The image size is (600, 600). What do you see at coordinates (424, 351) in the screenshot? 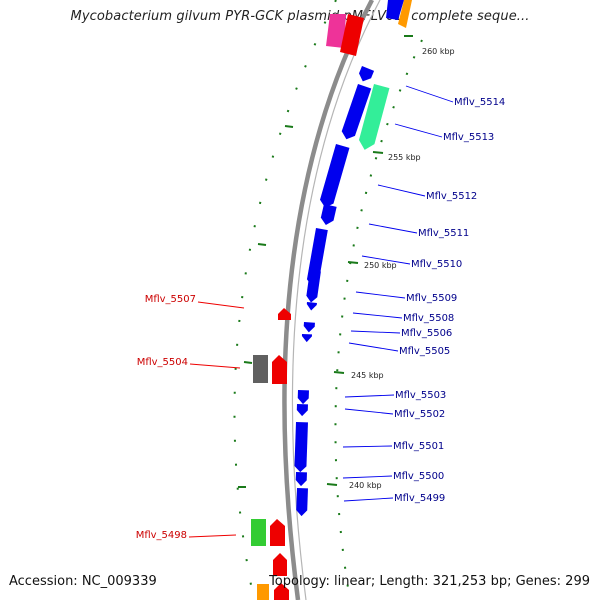
I see `gene-label: Mflv_5505` at bounding box center [424, 351].